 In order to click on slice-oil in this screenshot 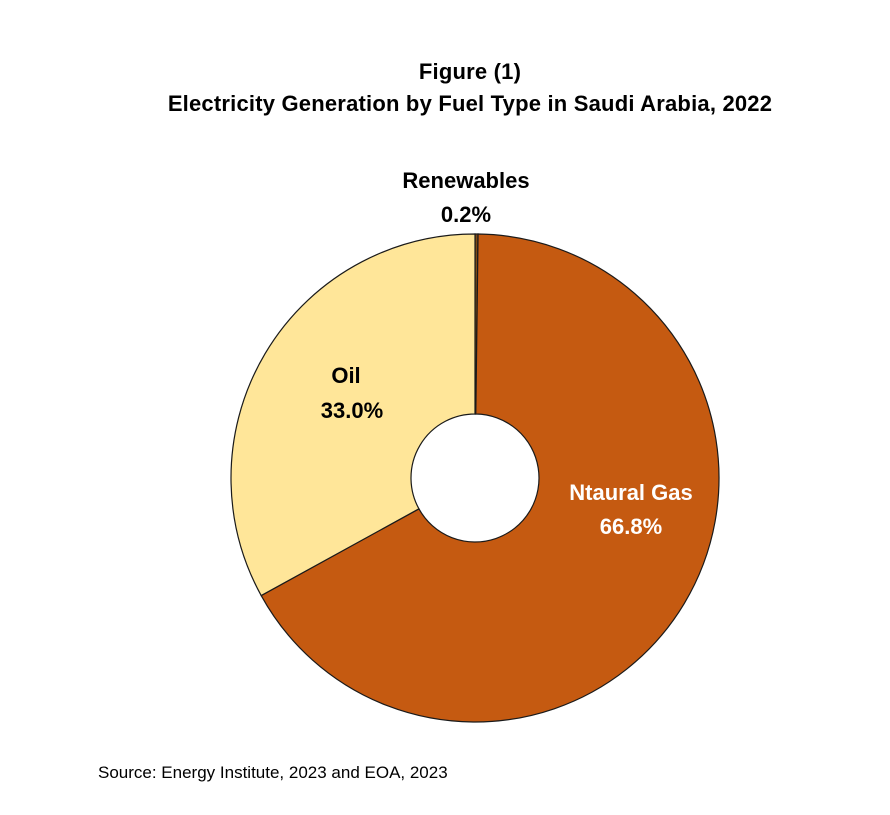, I will do `click(353, 415)`.